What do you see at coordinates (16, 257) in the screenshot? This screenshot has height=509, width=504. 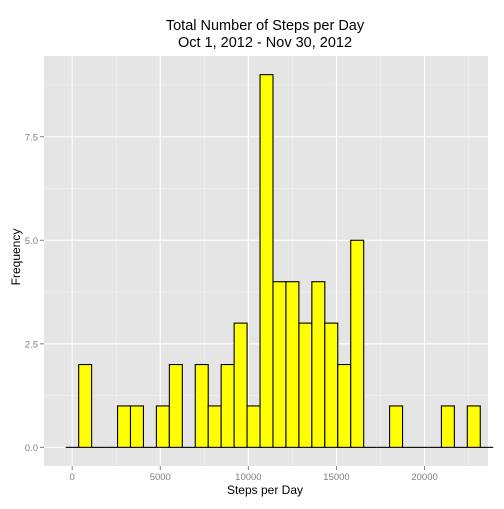 I see `y-axis-label: Frequency` at bounding box center [16, 257].